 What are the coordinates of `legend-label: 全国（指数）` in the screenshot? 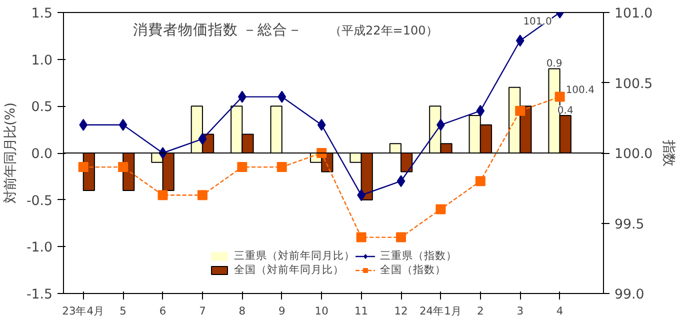 It's located at (413, 270).